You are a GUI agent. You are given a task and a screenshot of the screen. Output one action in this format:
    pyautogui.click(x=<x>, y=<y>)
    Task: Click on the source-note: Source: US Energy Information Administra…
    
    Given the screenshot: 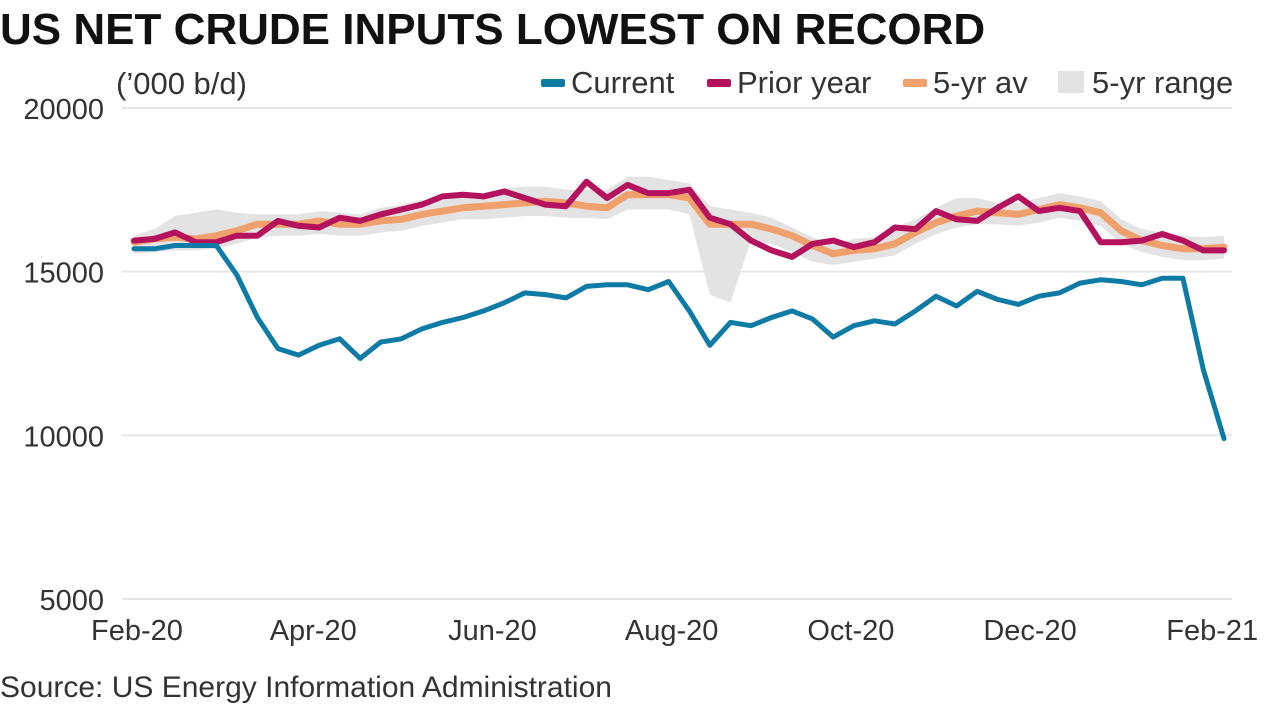 What is the action you would take?
    pyautogui.click(x=306, y=687)
    